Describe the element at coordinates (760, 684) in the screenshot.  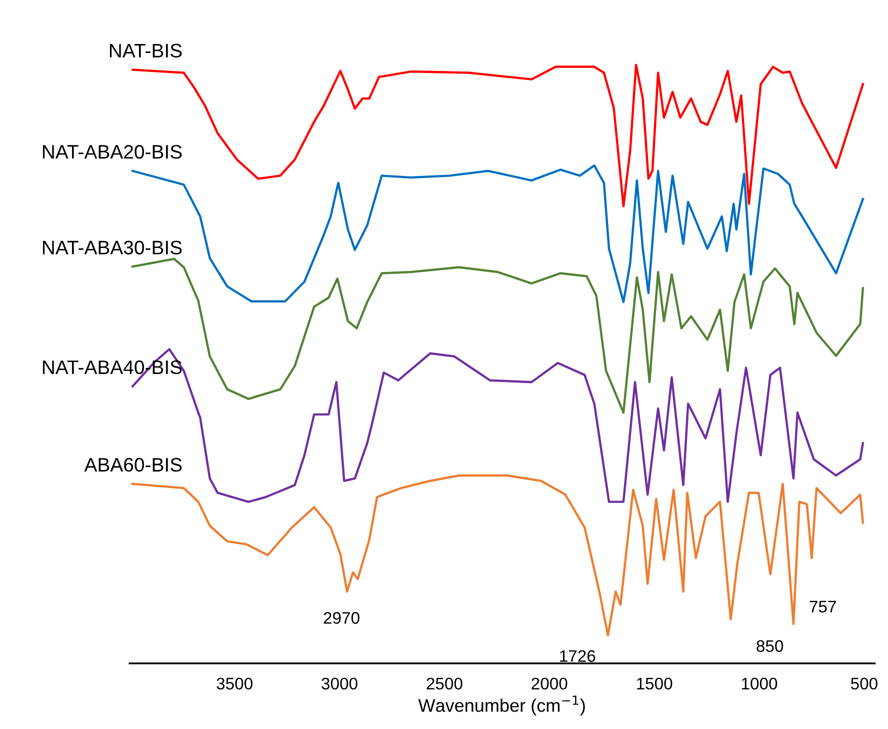
I see `x-tick-label: 1000` at that location.